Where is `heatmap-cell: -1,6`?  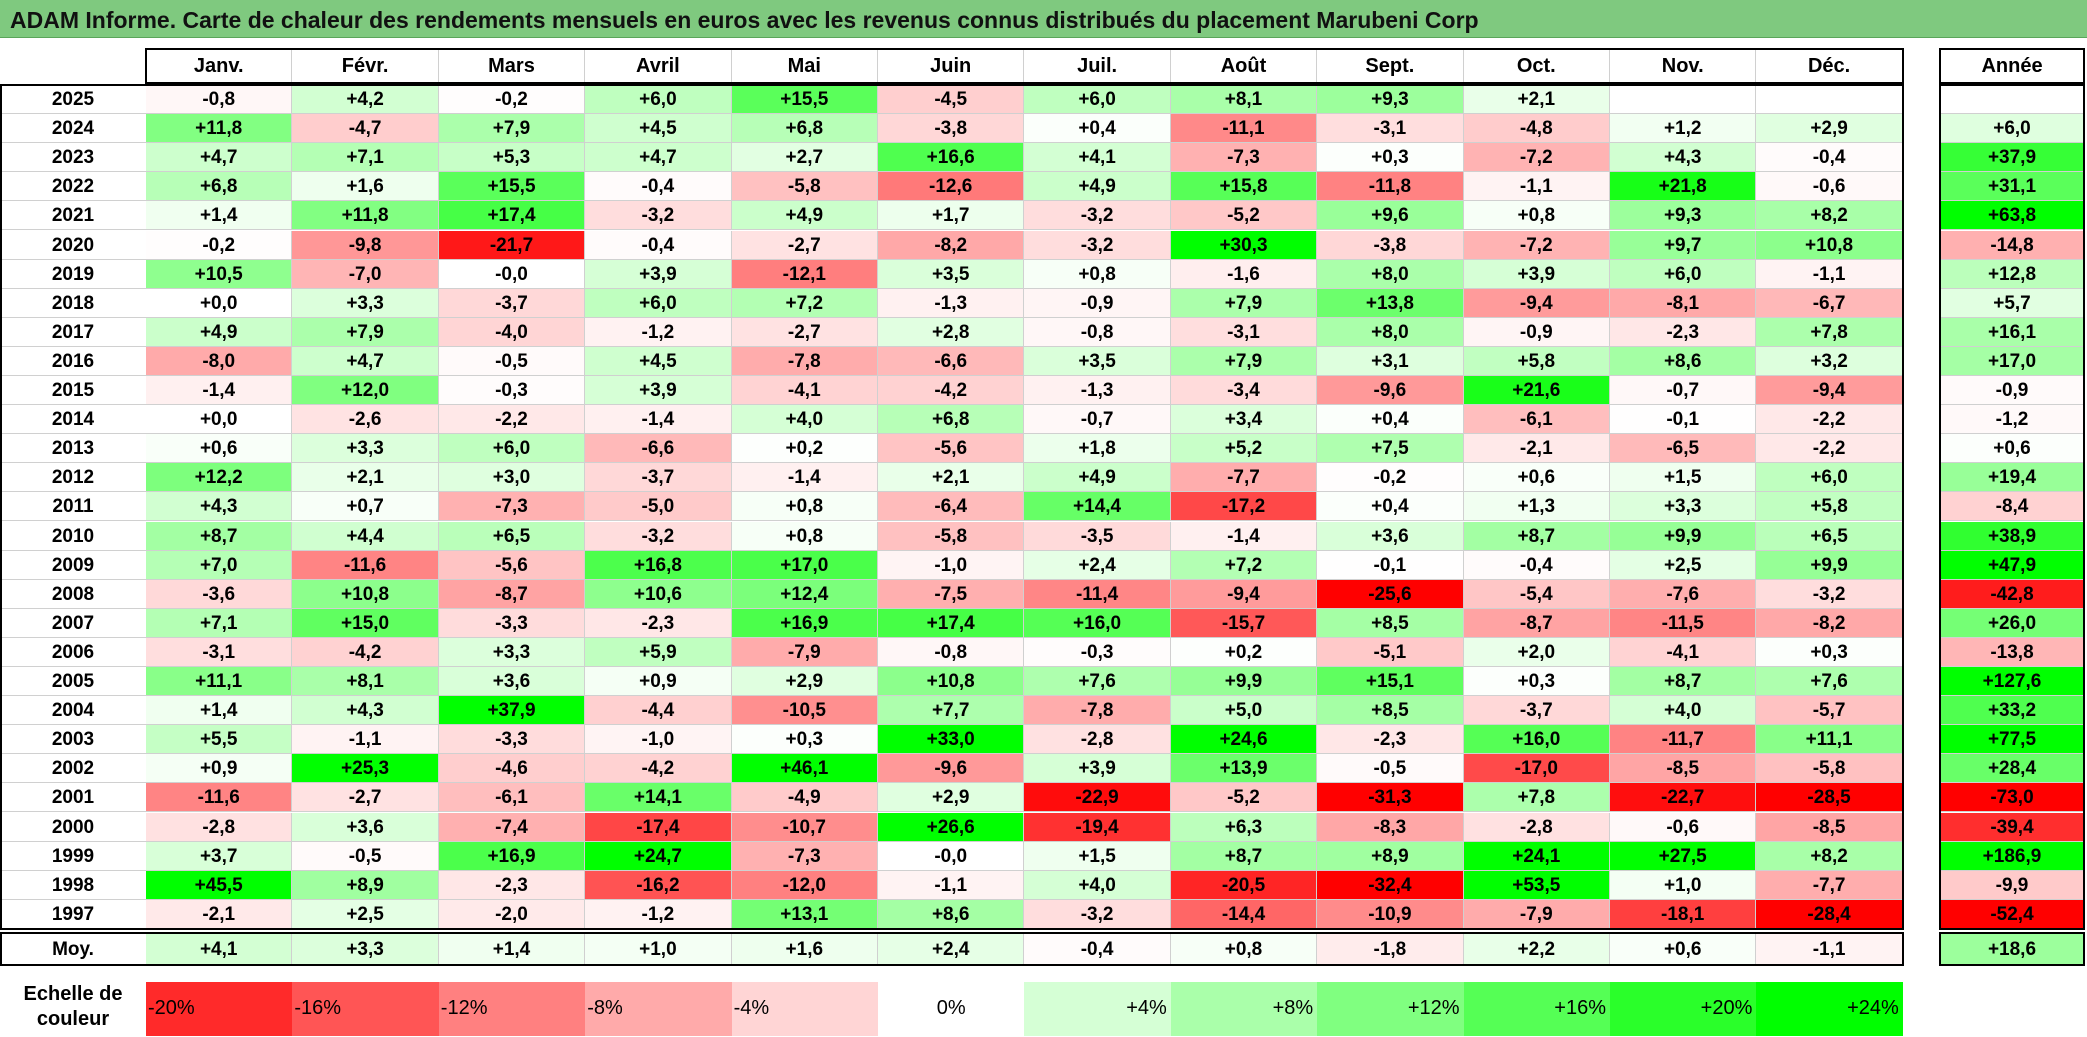
heatmap-cell: -1,6 is located at coordinates (1244, 274).